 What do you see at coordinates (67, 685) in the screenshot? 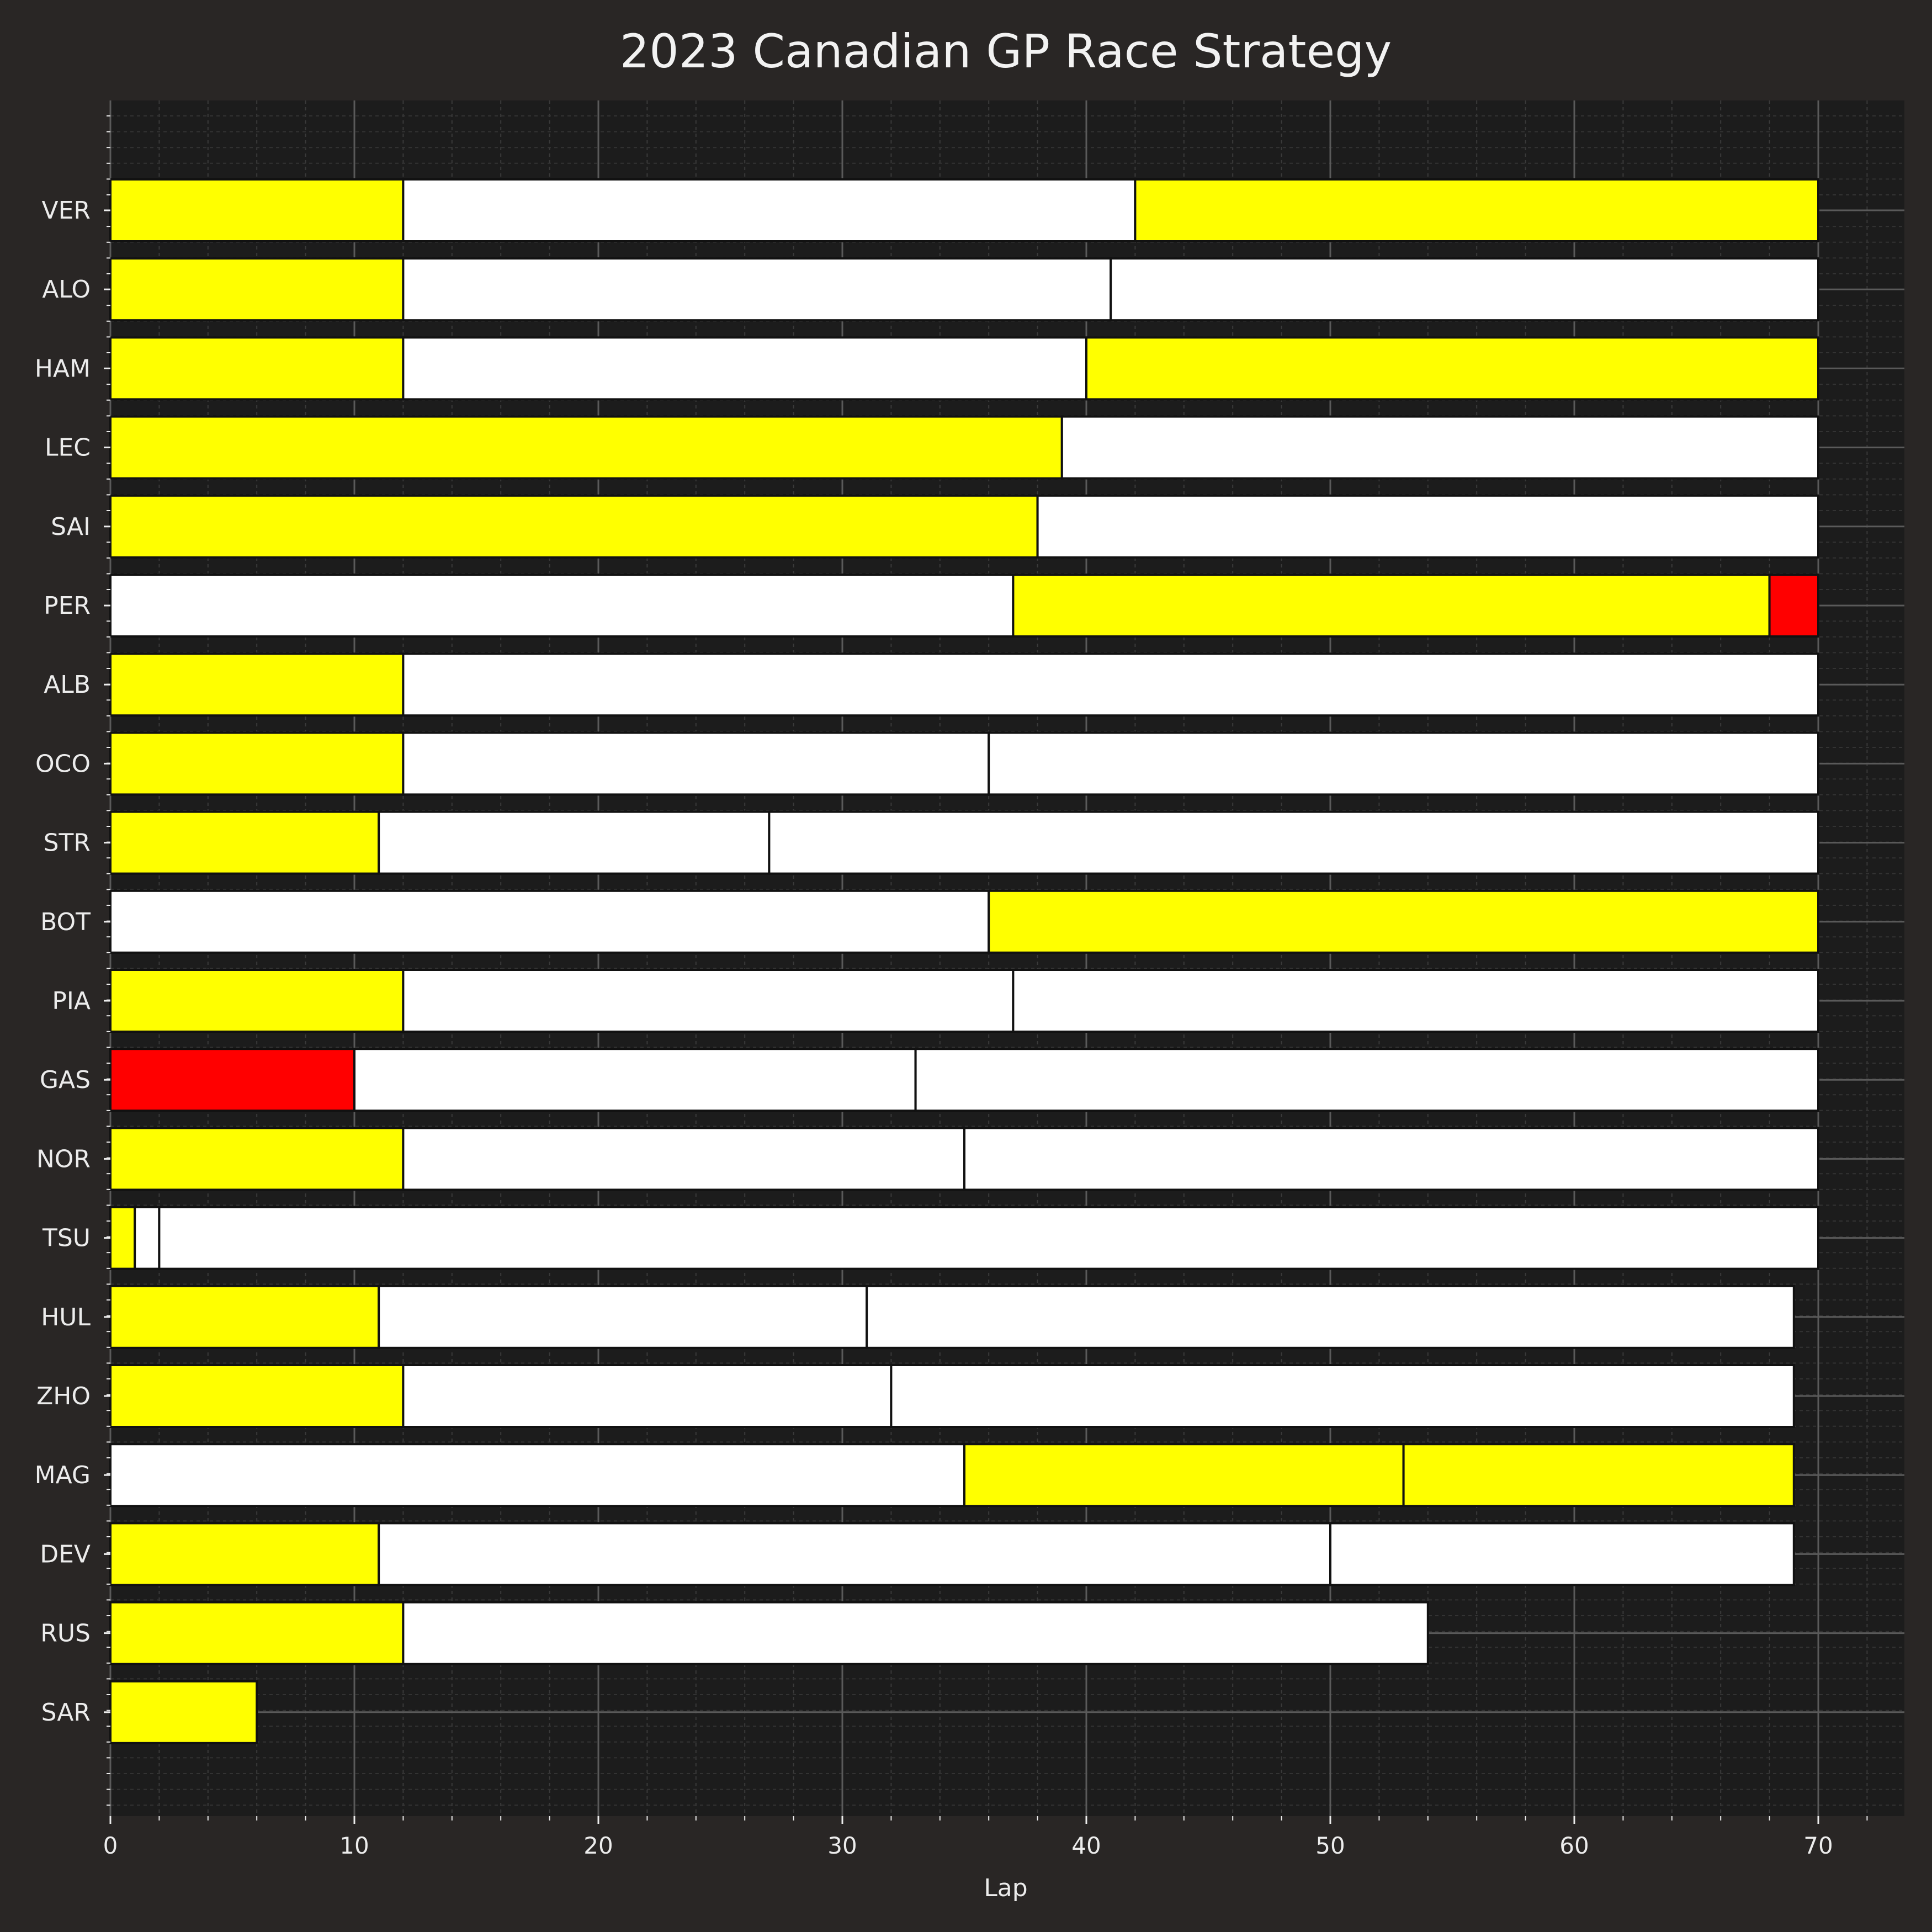
I see `y-tick-label: ALB` at bounding box center [67, 685].